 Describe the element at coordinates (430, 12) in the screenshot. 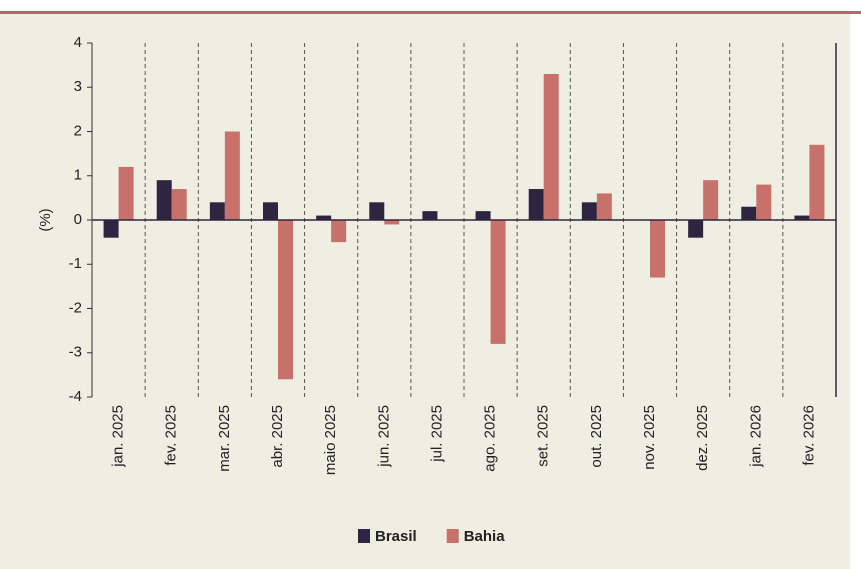

I see `header-rule` at that location.